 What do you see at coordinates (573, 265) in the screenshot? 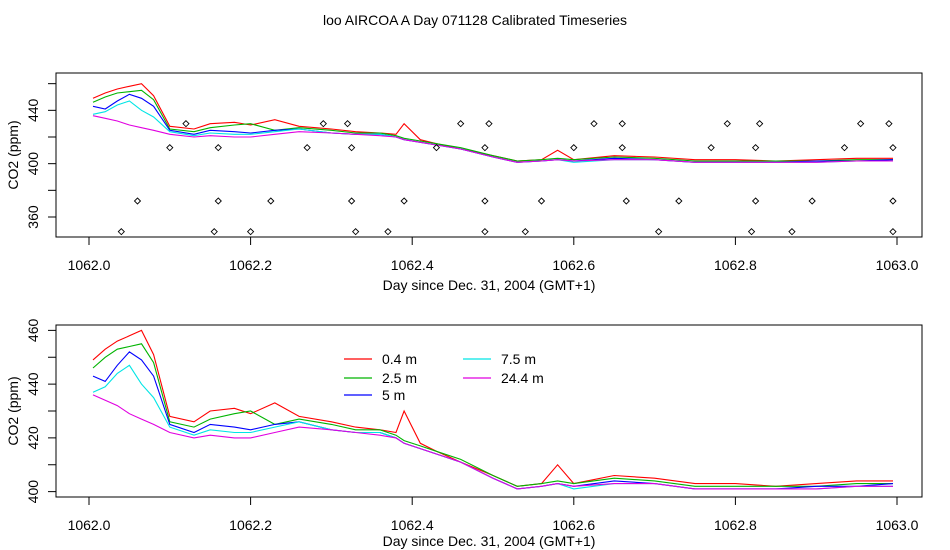
I see `top-x-tick-label: 1062.6` at bounding box center [573, 265].